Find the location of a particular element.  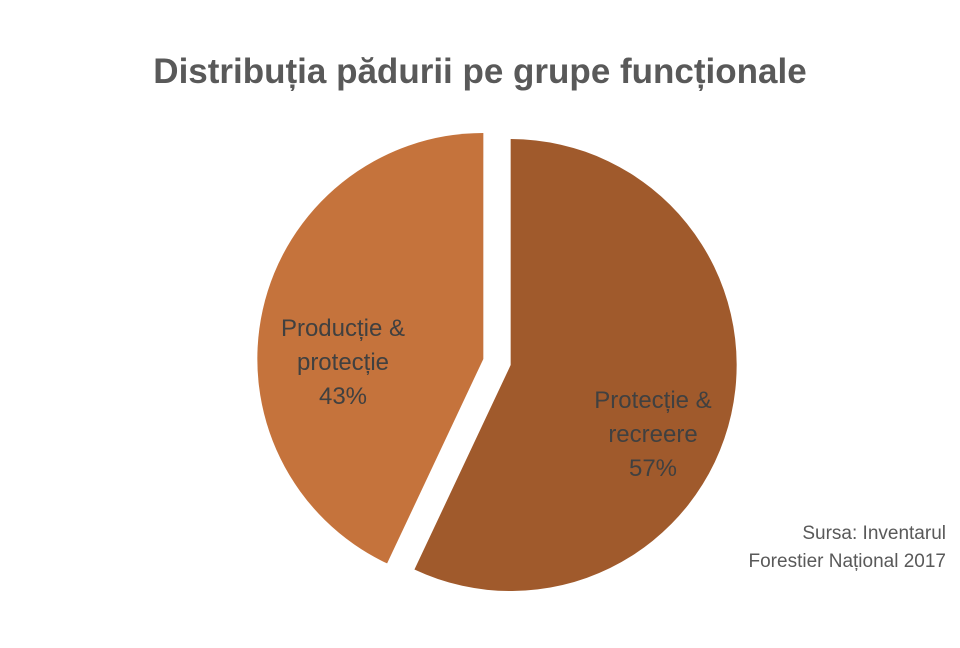

slice-percent: 43% is located at coordinates (343, 396).